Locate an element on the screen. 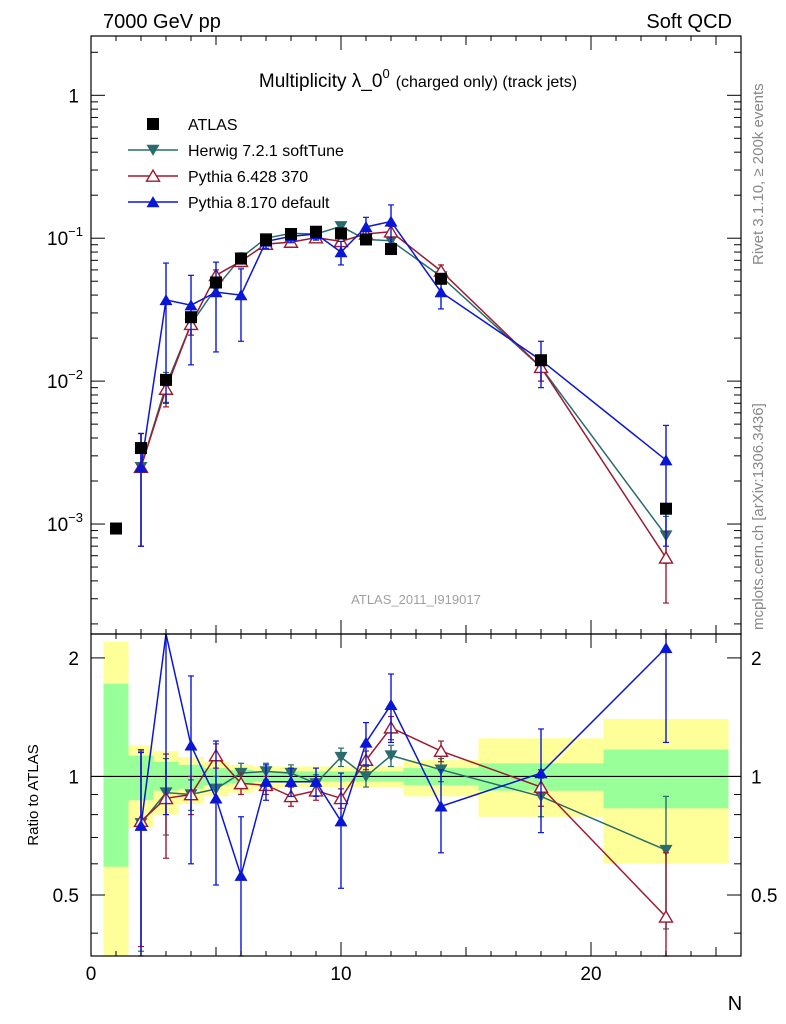 The image size is (786, 1024). main-y-tick-label: 10⁻³ is located at coordinates (65, 523).